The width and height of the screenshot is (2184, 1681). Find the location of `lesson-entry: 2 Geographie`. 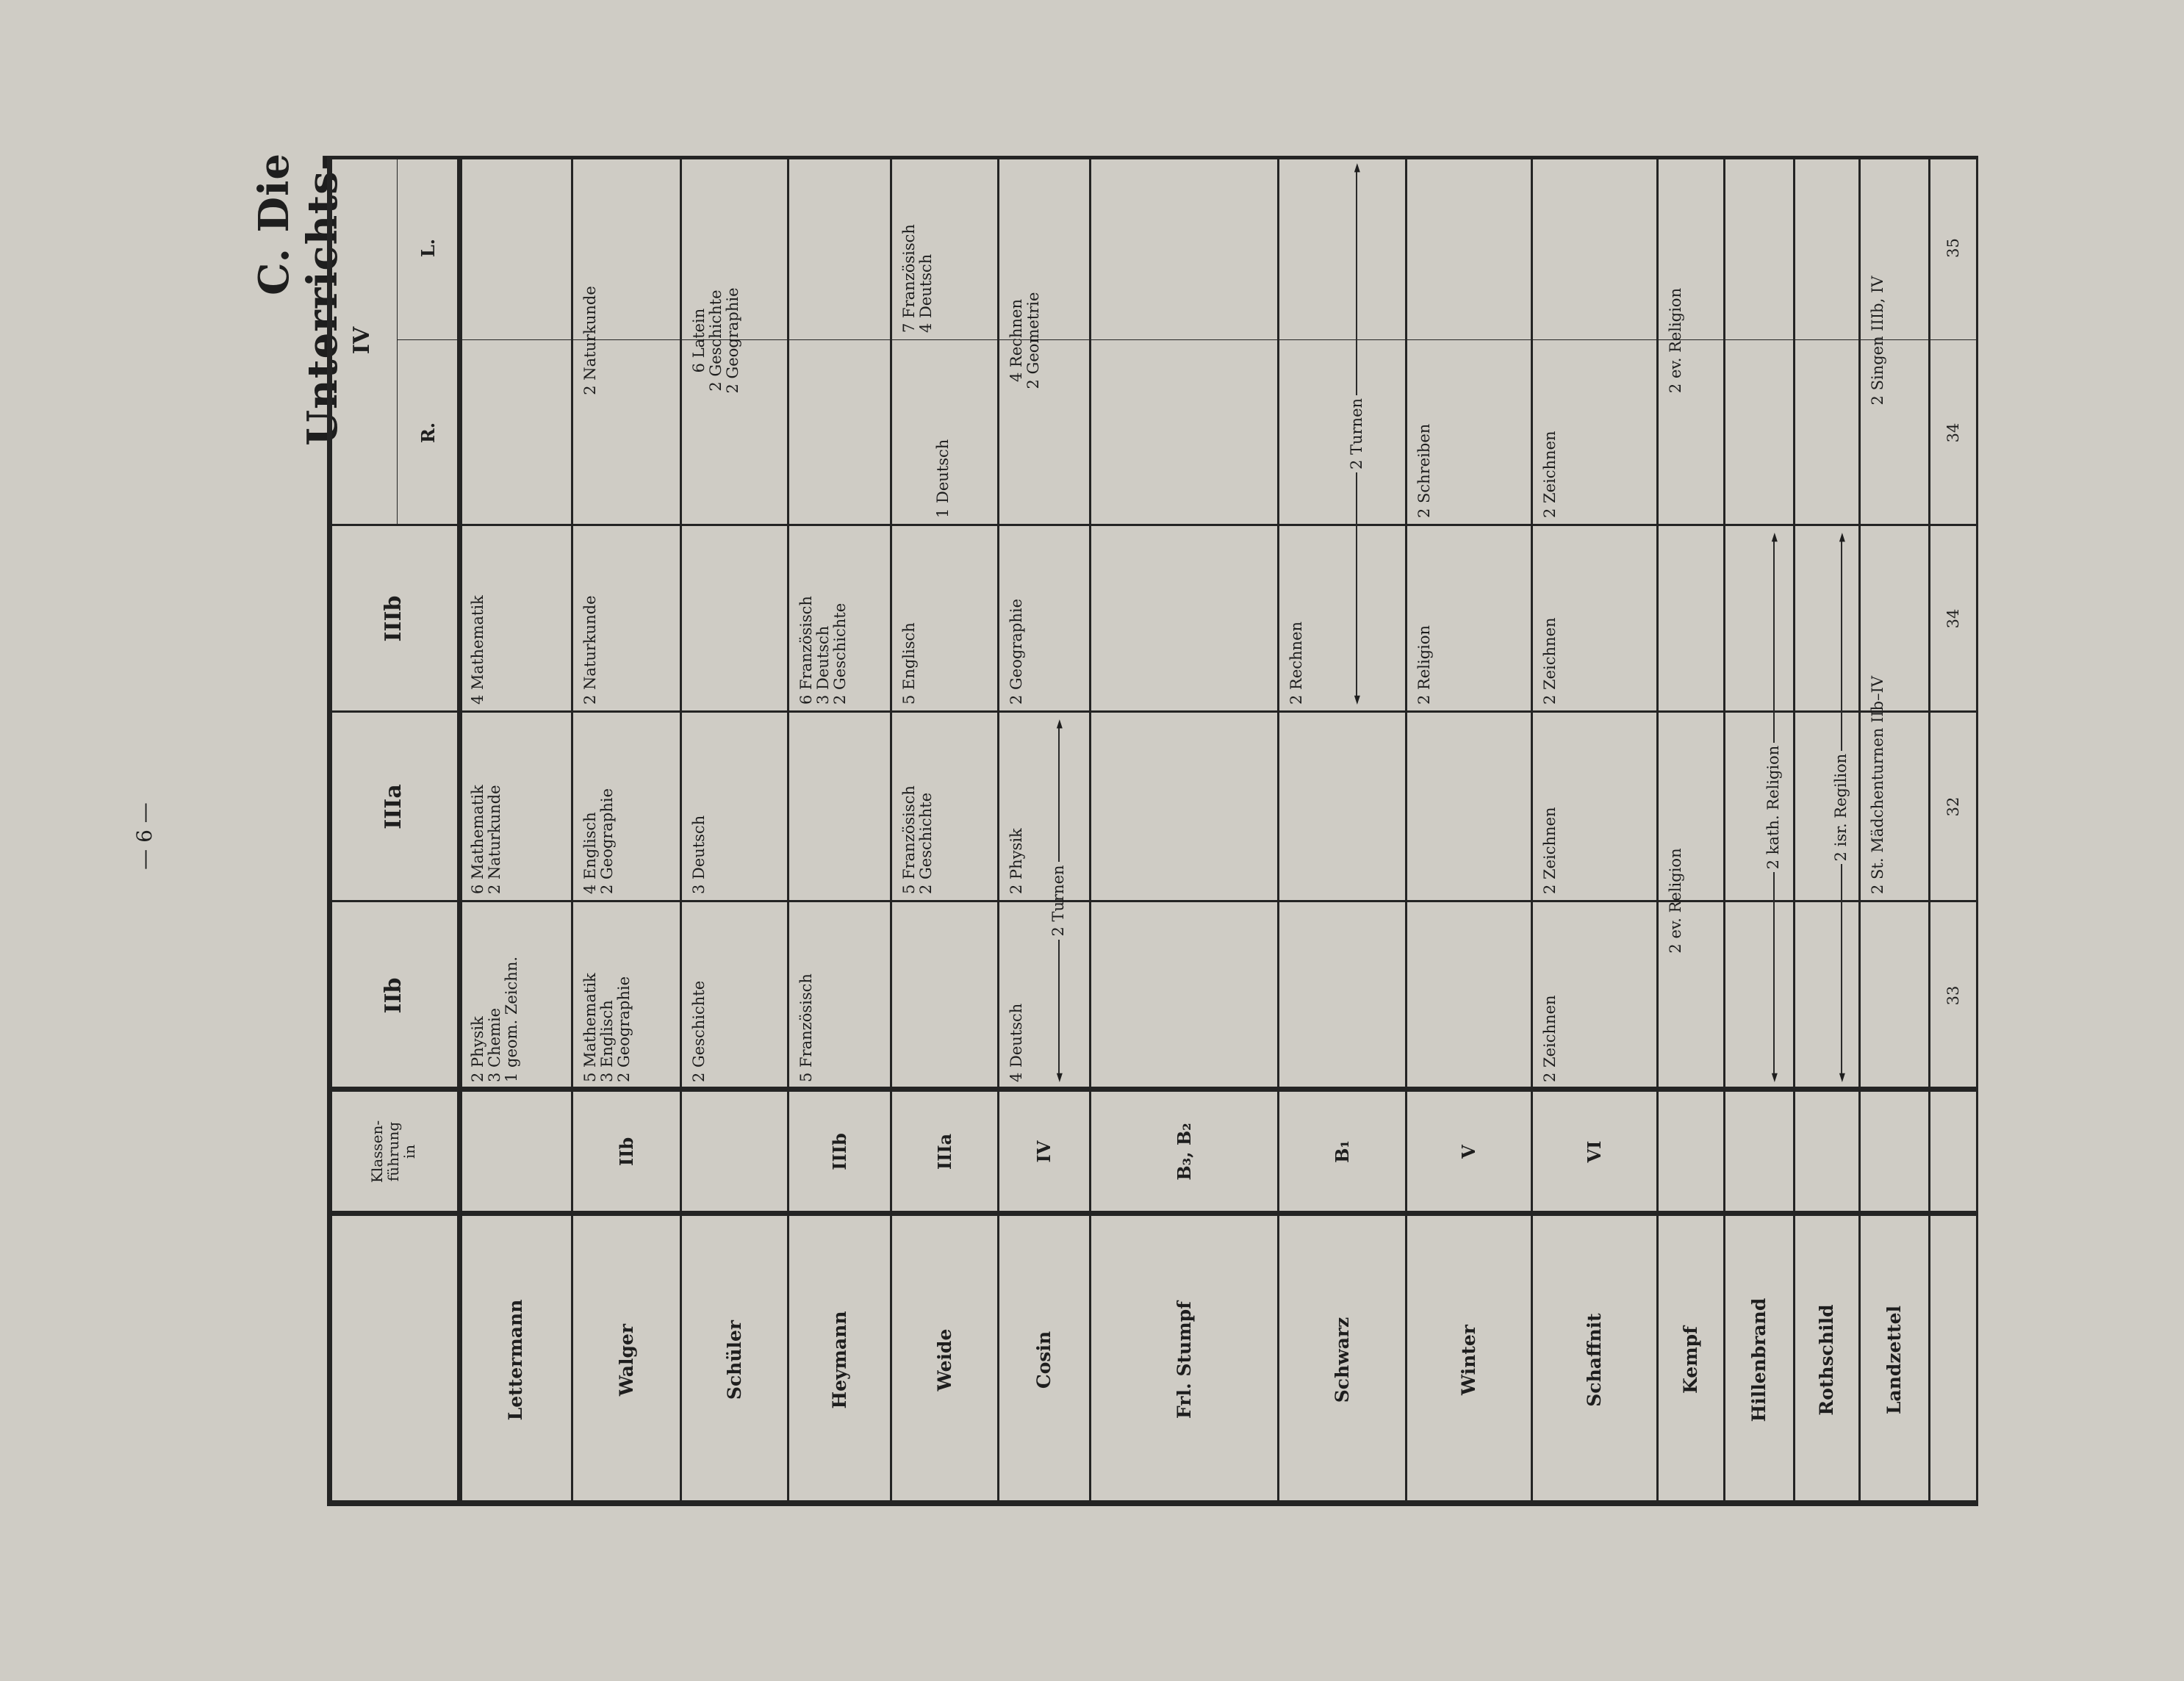

lesson-entry: 2 Geographie is located at coordinates (1016, 652).